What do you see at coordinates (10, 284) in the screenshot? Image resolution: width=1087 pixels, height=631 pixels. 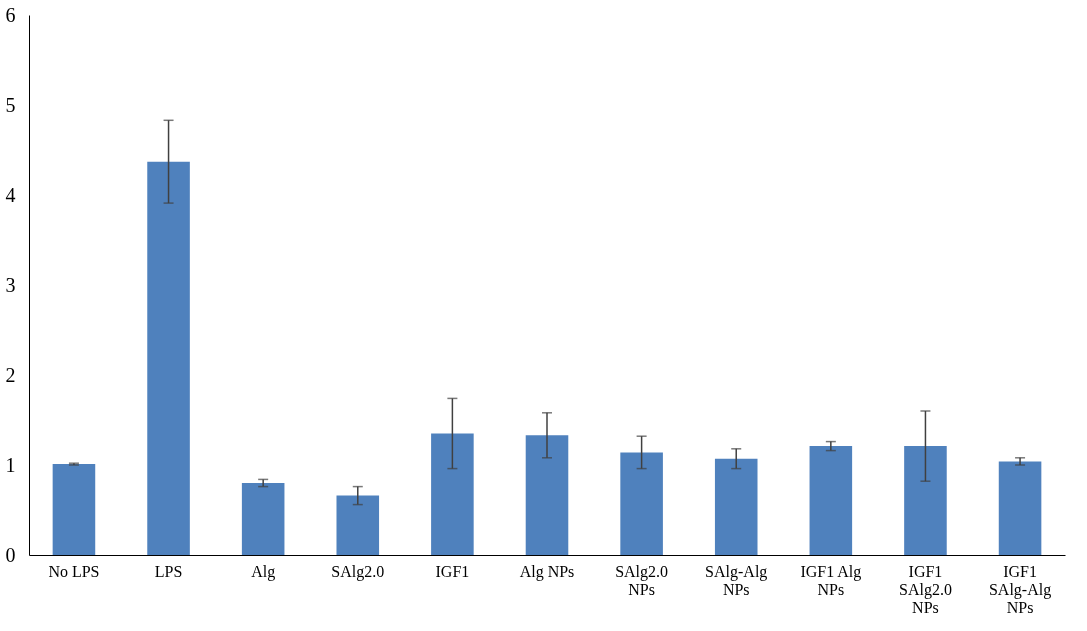 I see `y-tick-label: 3` at bounding box center [10, 284].